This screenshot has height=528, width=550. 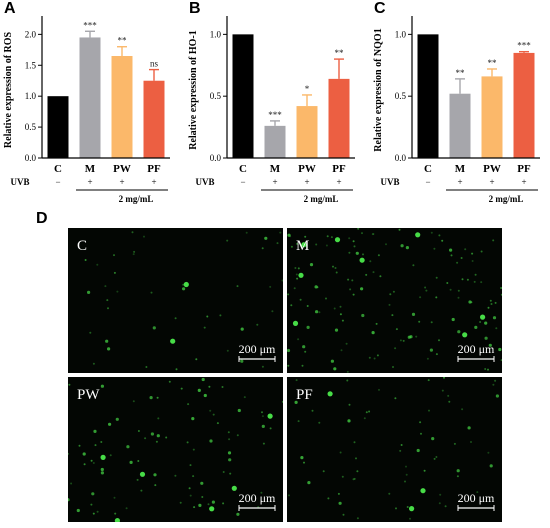 I want to click on dose-label: 2 mg/mL, so click(x=321, y=199).